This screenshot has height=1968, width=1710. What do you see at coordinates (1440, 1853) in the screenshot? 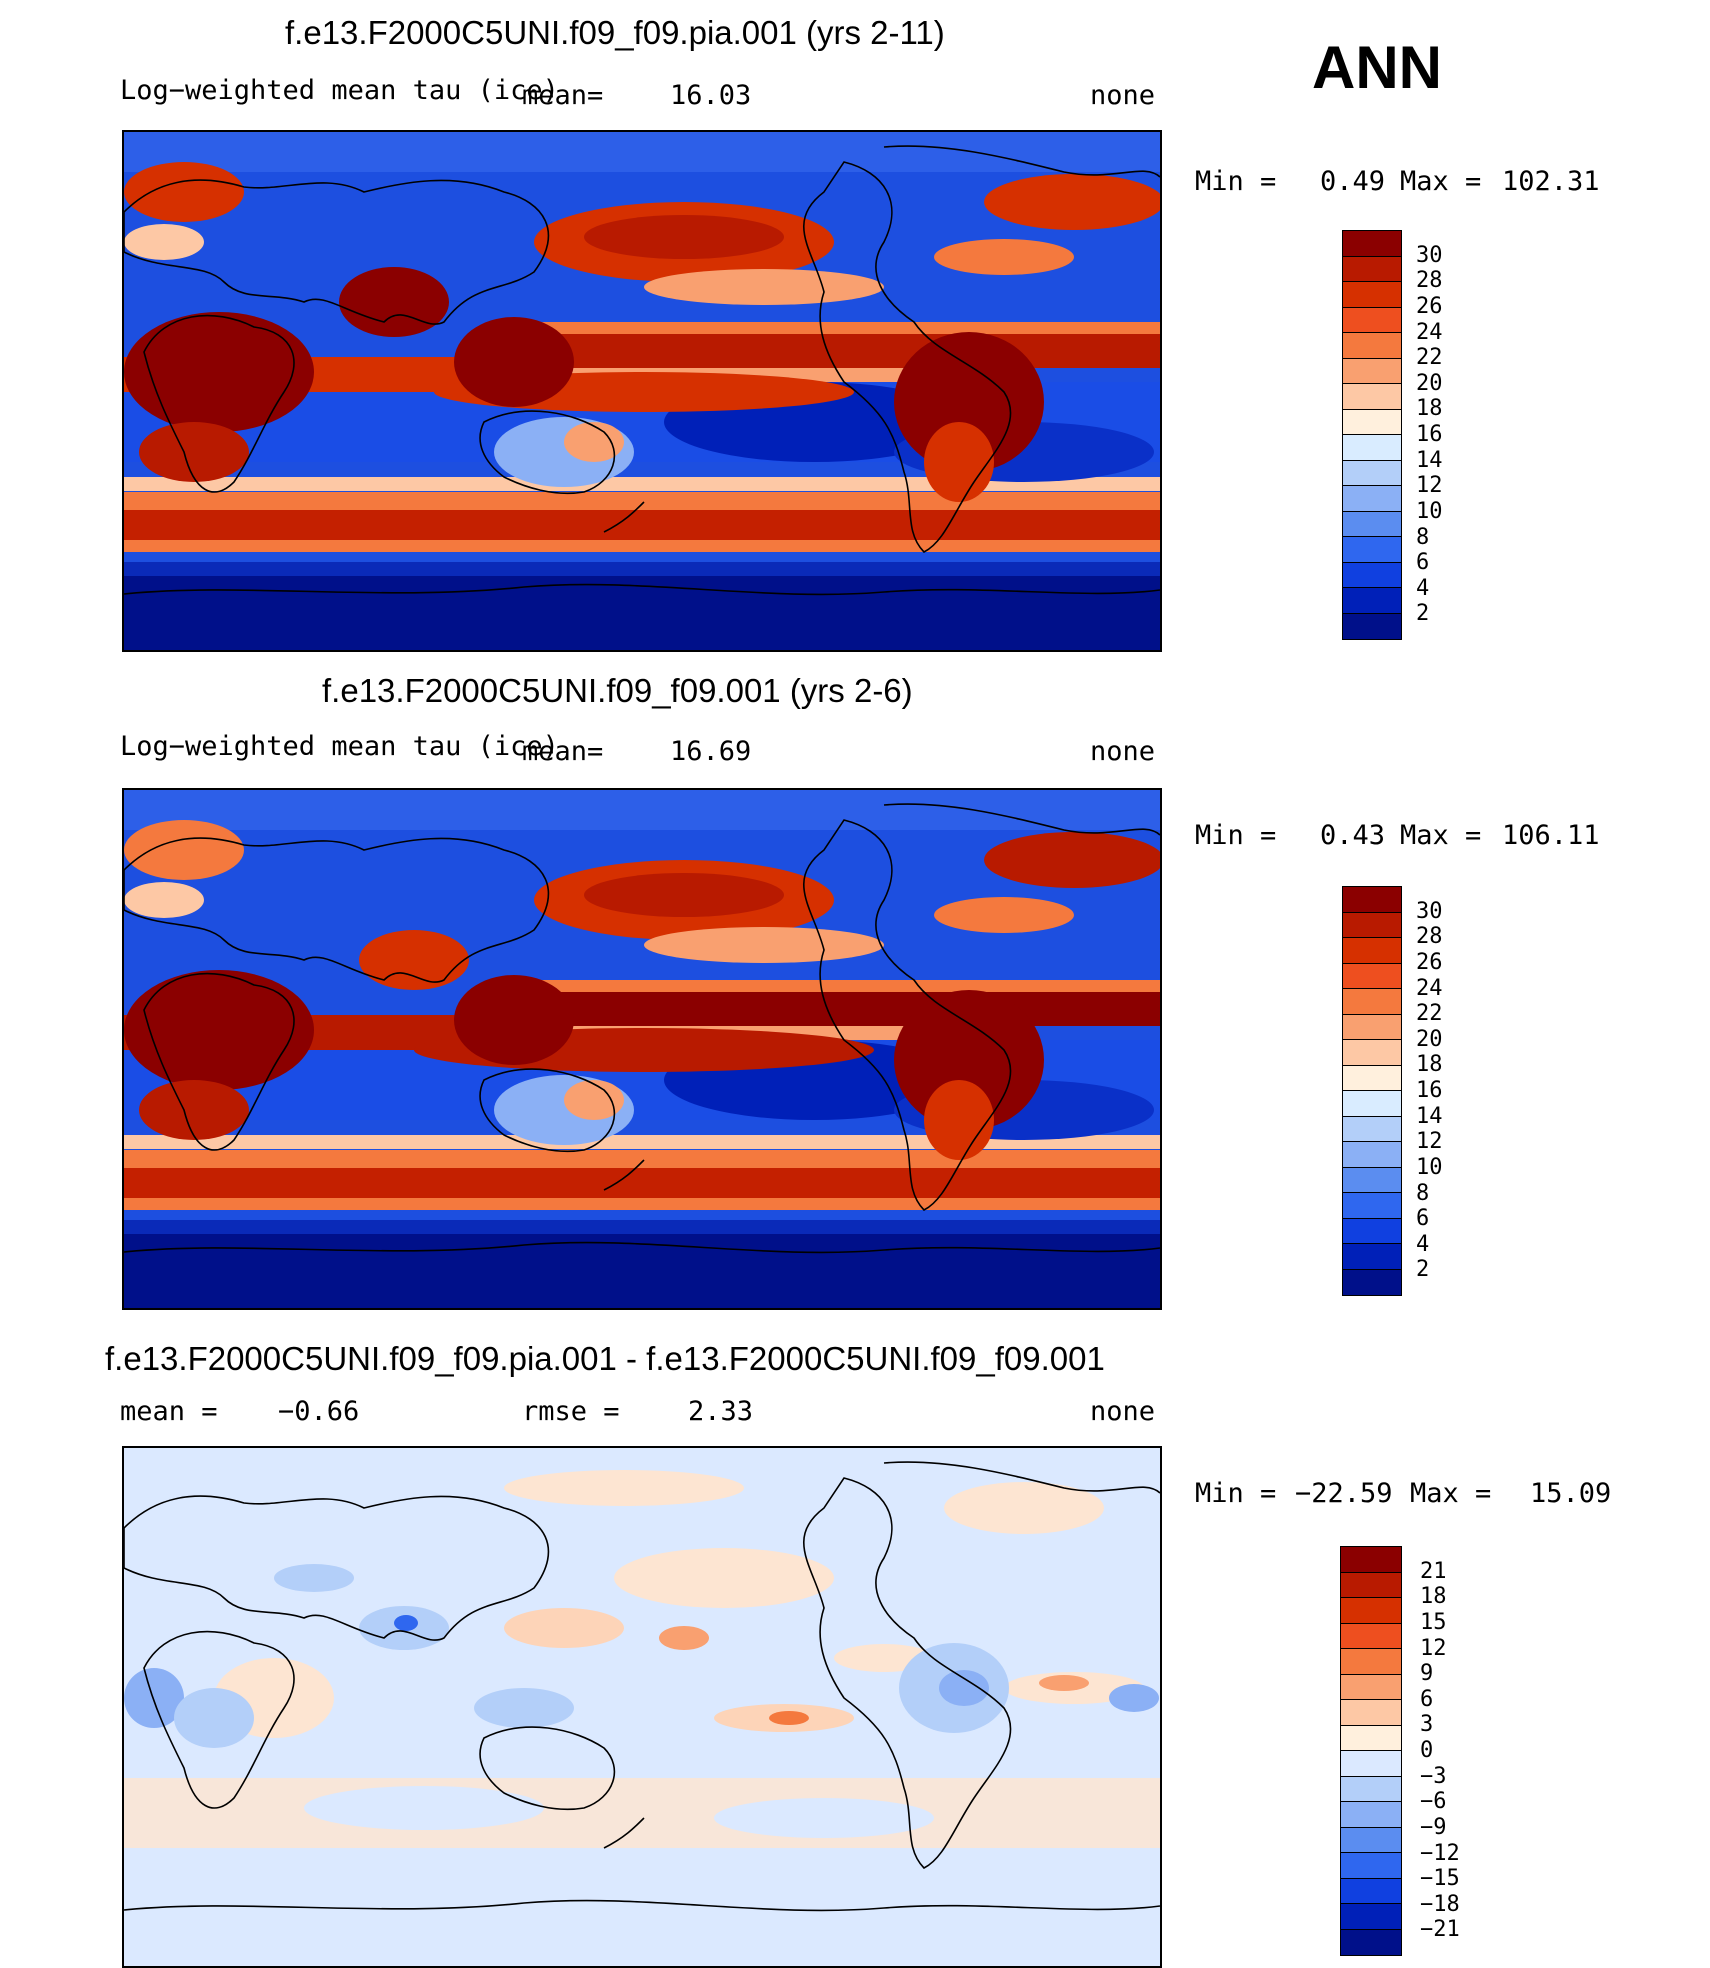
I see `colorbar-tick-label: −12` at bounding box center [1440, 1853].